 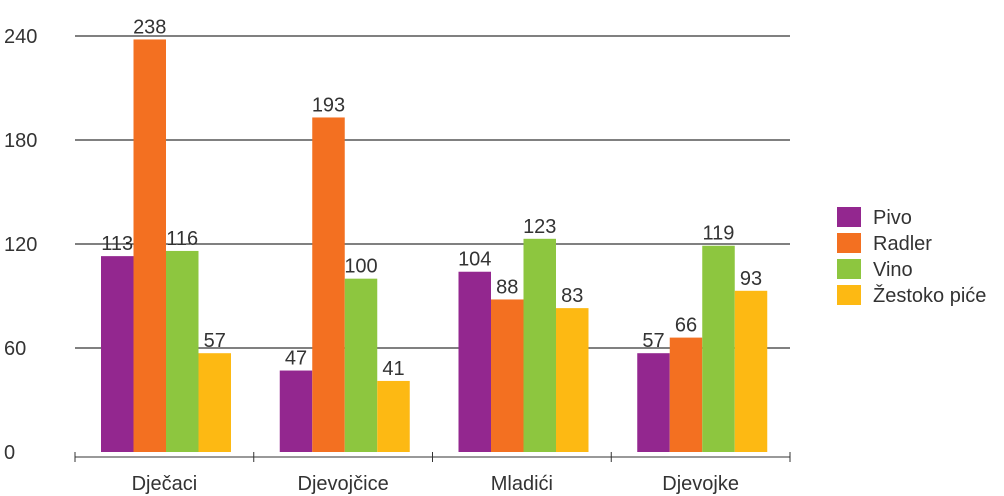 I want to click on y-tick-label: 0, so click(x=9, y=453).